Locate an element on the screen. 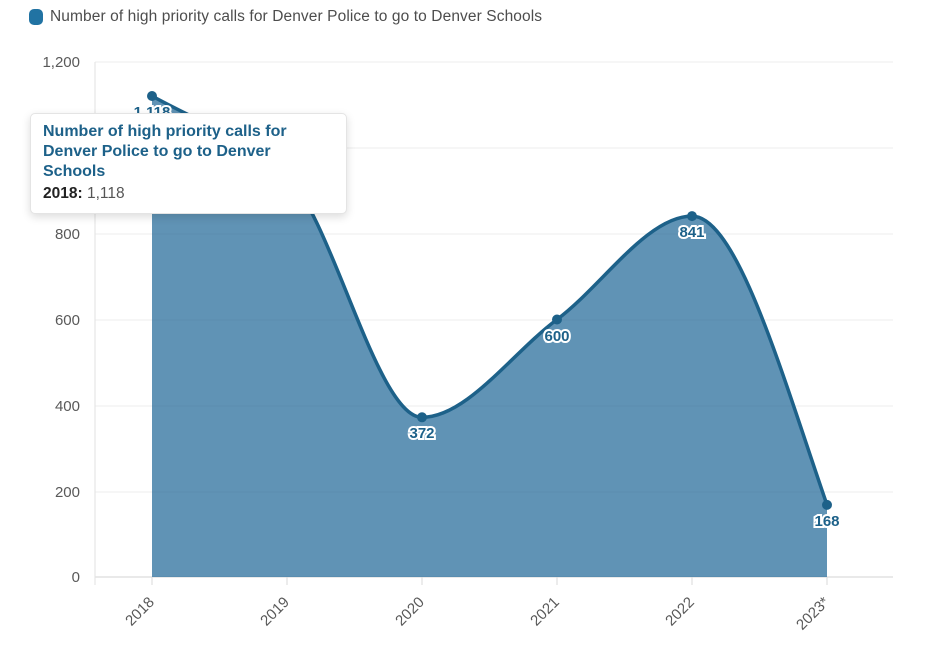  y-tick-label: 0 is located at coordinates (76, 577).